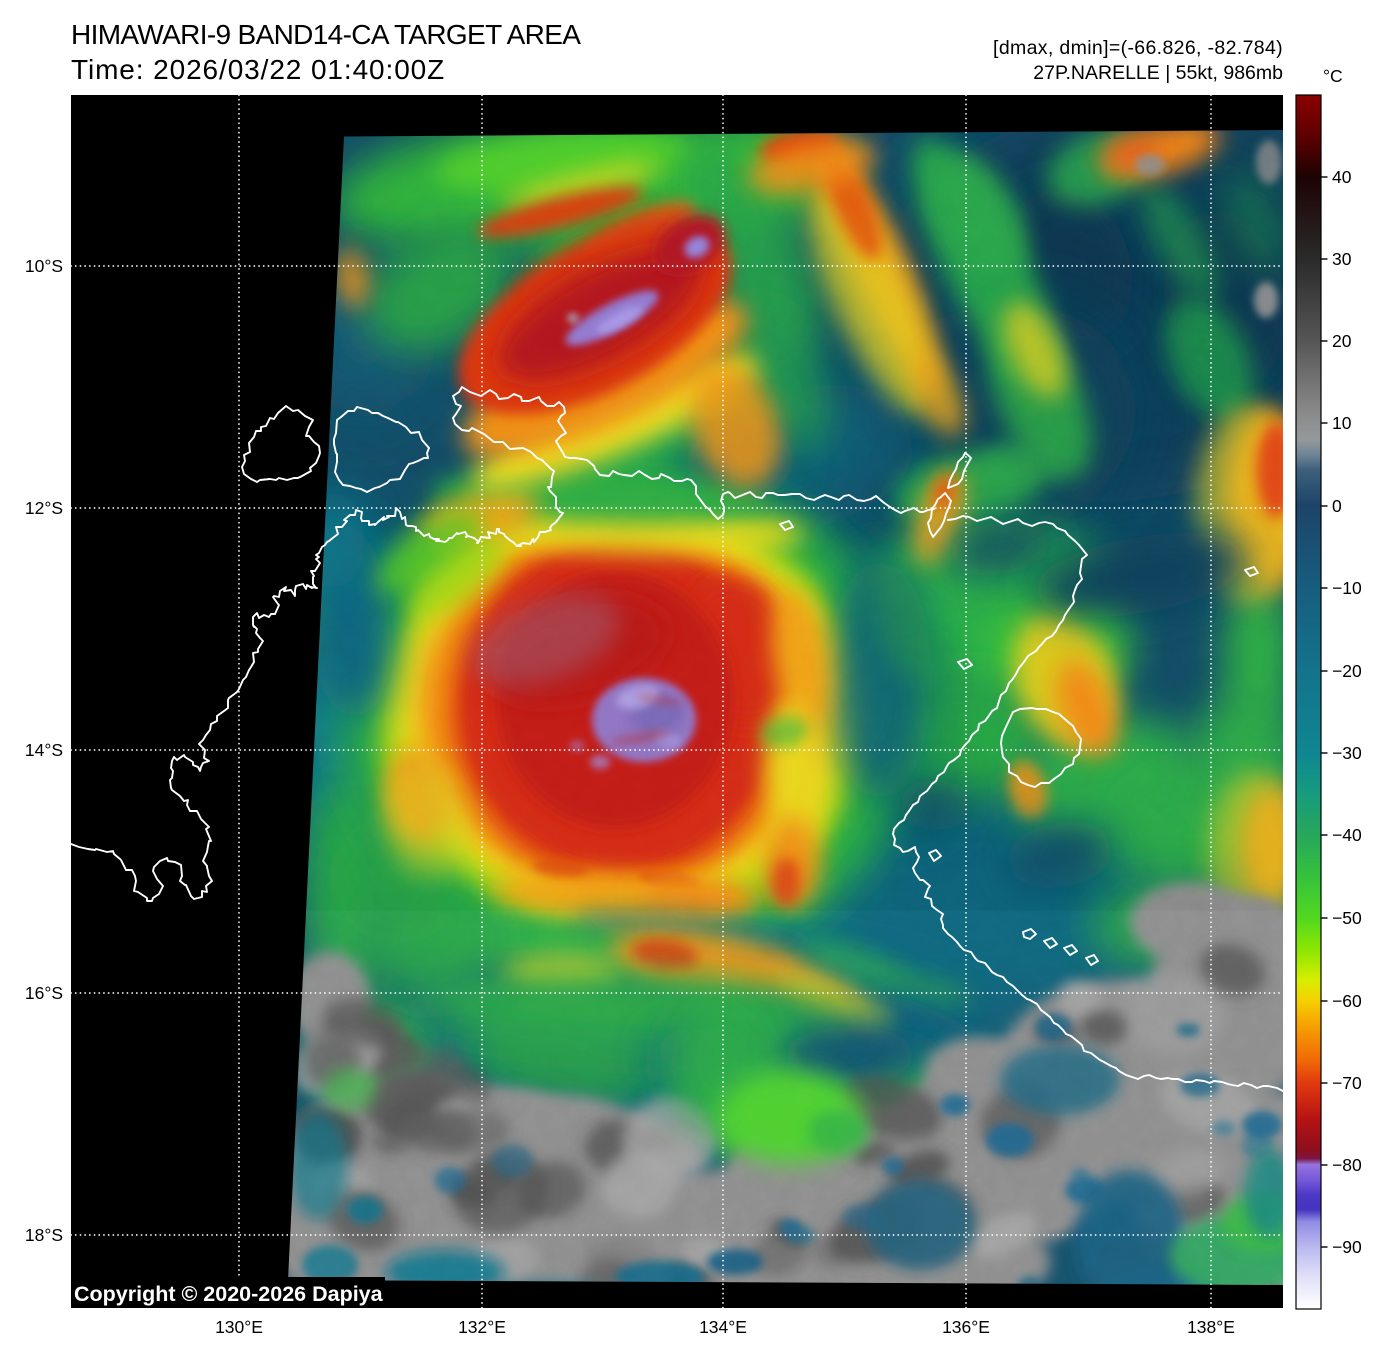  What do you see at coordinates (1347, 588) in the screenshot?
I see `svg-text: −10` at bounding box center [1347, 588].